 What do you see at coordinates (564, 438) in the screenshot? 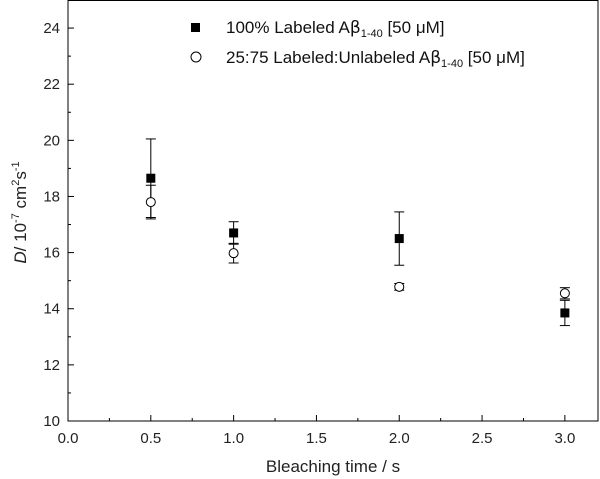
I see `x-tick-label: 3.0` at bounding box center [564, 438].